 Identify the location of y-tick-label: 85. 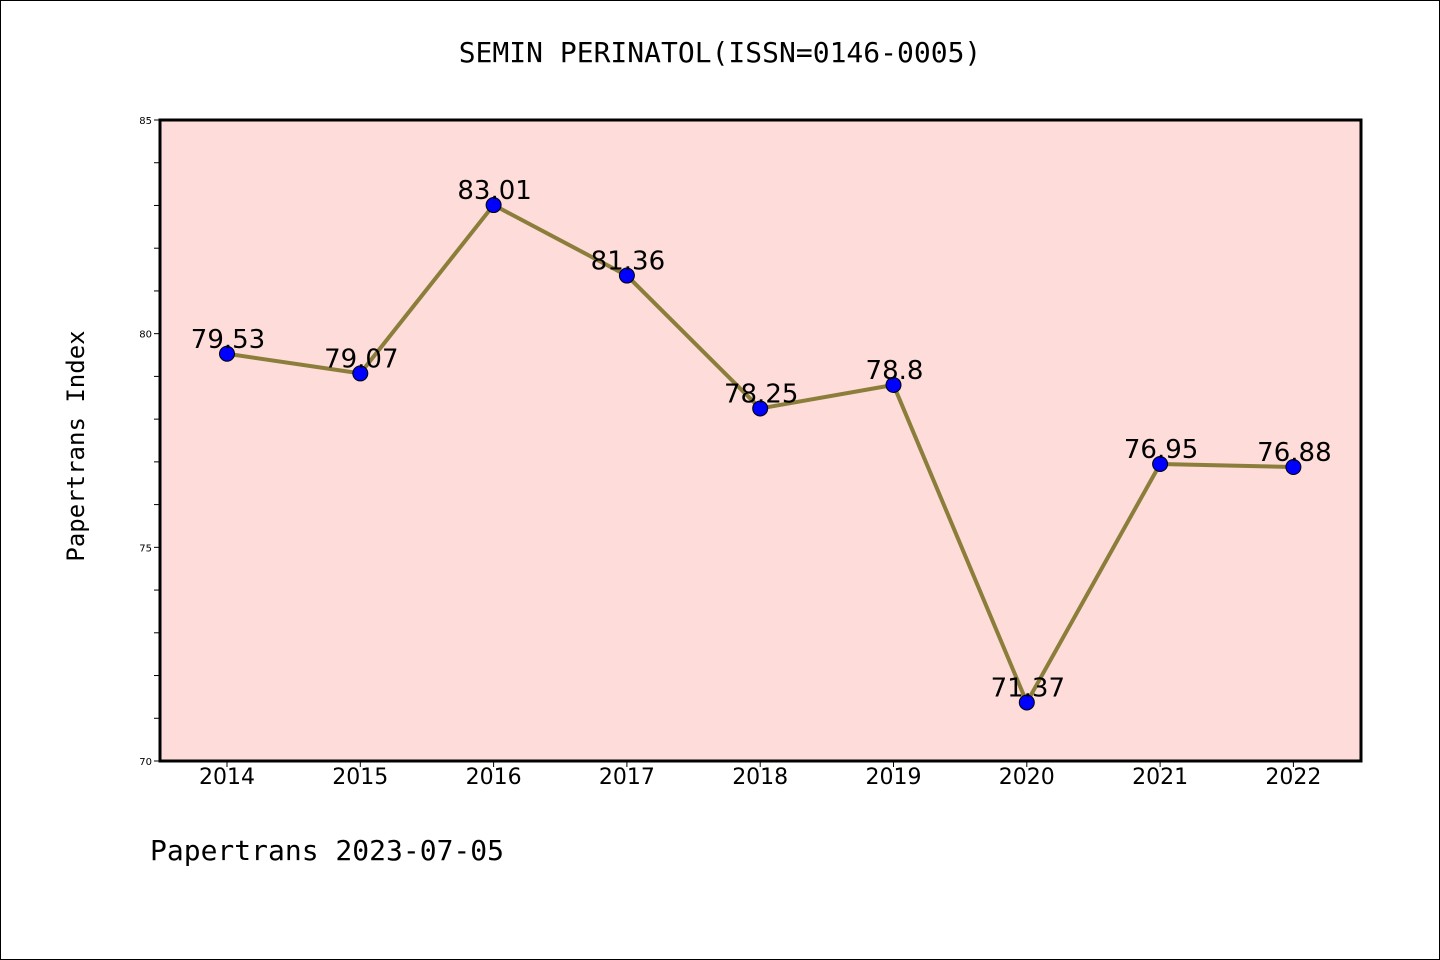
(145, 121).